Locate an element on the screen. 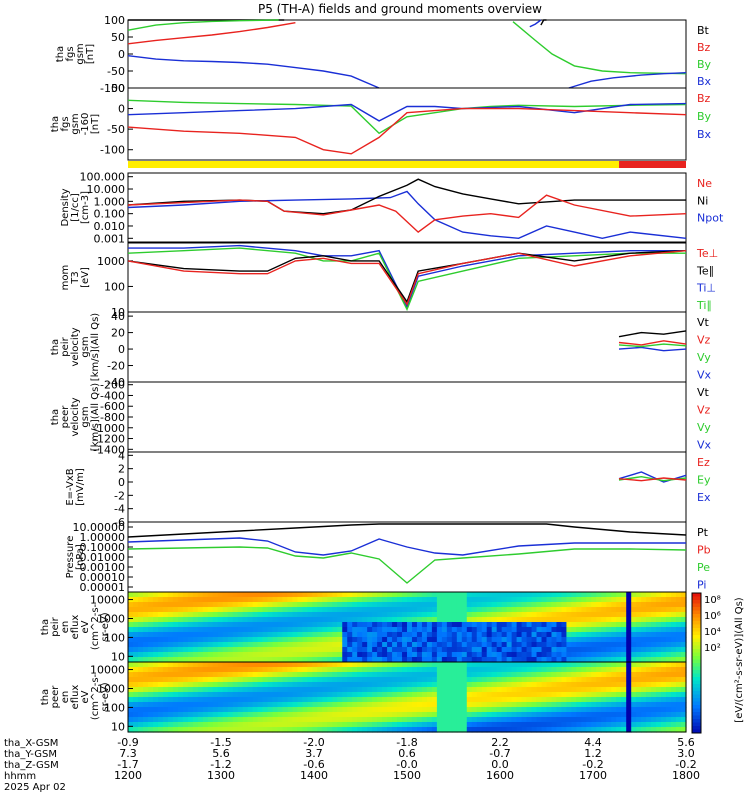 This screenshot has width=750, height=800. y-axis-label: [cm-3] is located at coordinates (85, 207).